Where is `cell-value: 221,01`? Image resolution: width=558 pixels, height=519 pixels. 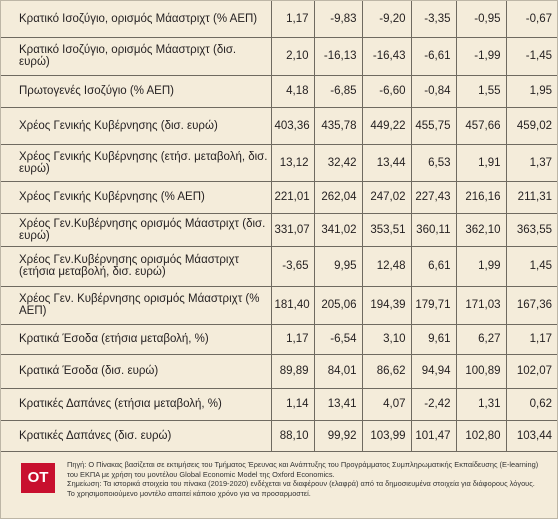 cell-value: 221,01 is located at coordinates (292, 197).